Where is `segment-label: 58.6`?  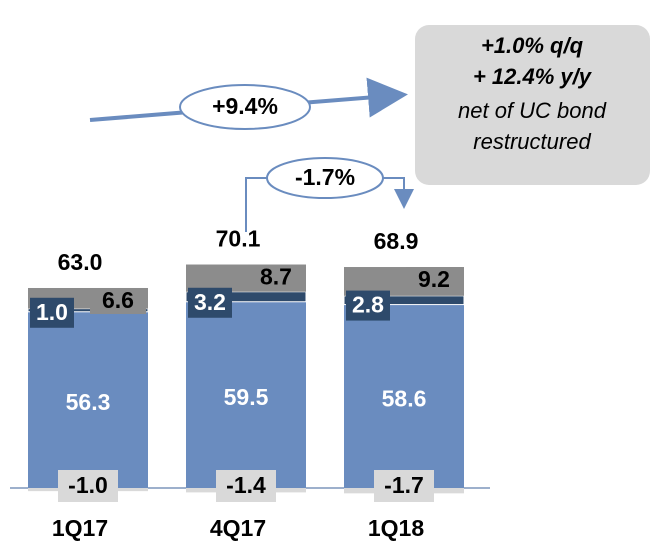 segment-label: 58.6 is located at coordinates (404, 398).